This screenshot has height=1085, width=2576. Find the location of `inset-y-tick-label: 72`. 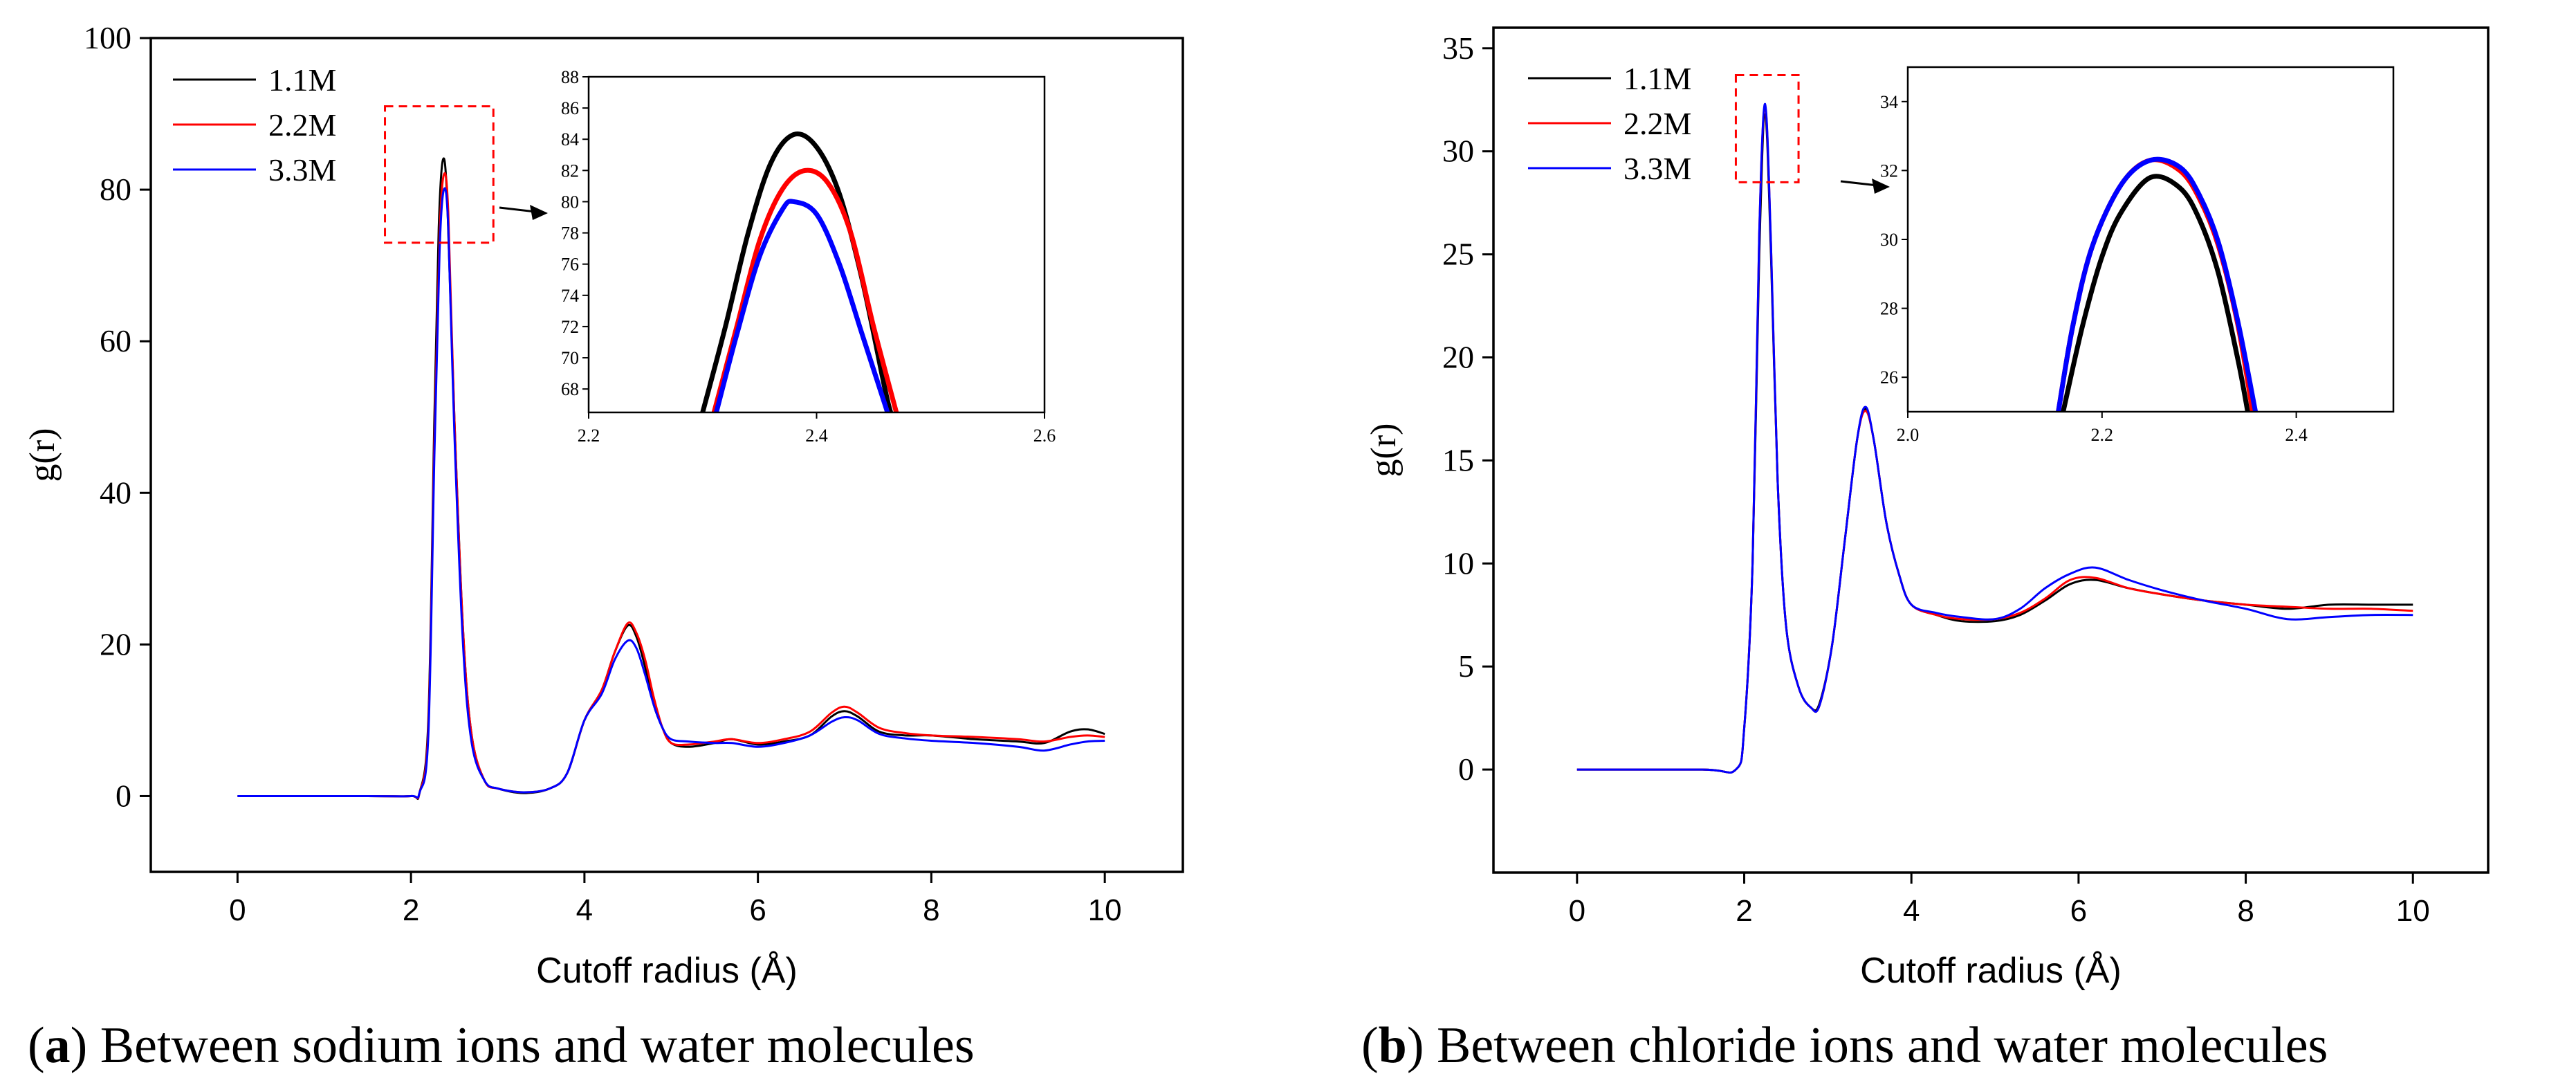

inset-y-tick-label: 72 is located at coordinates (570, 327).